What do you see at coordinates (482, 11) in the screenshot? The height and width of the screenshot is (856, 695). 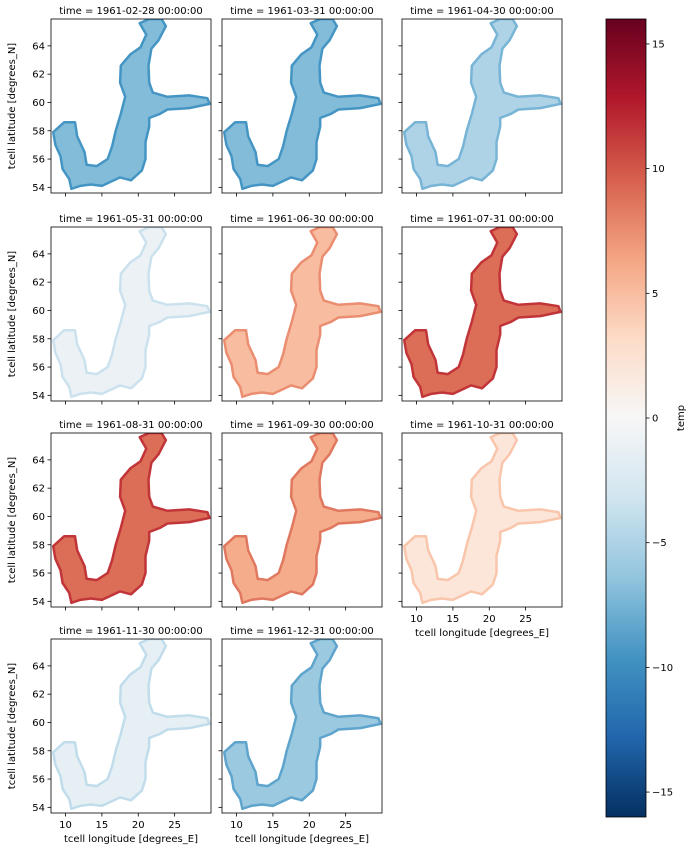 I see `panel-title: time = 1961-04-30 00:00:00` at bounding box center [482, 11].